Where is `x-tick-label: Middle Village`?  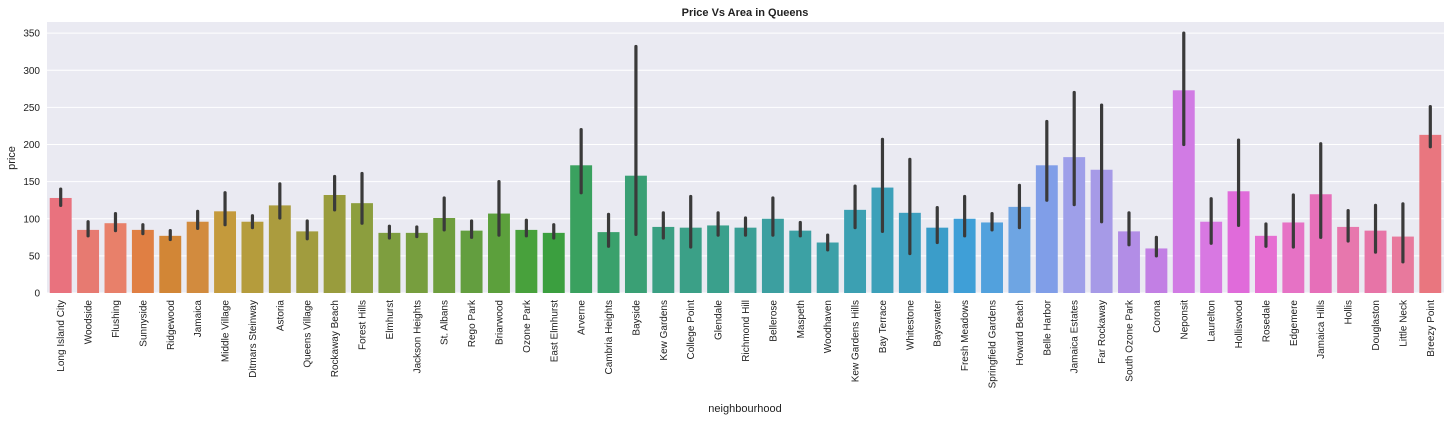
x-tick-label: Middle Village is located at coordinates (226, 331).